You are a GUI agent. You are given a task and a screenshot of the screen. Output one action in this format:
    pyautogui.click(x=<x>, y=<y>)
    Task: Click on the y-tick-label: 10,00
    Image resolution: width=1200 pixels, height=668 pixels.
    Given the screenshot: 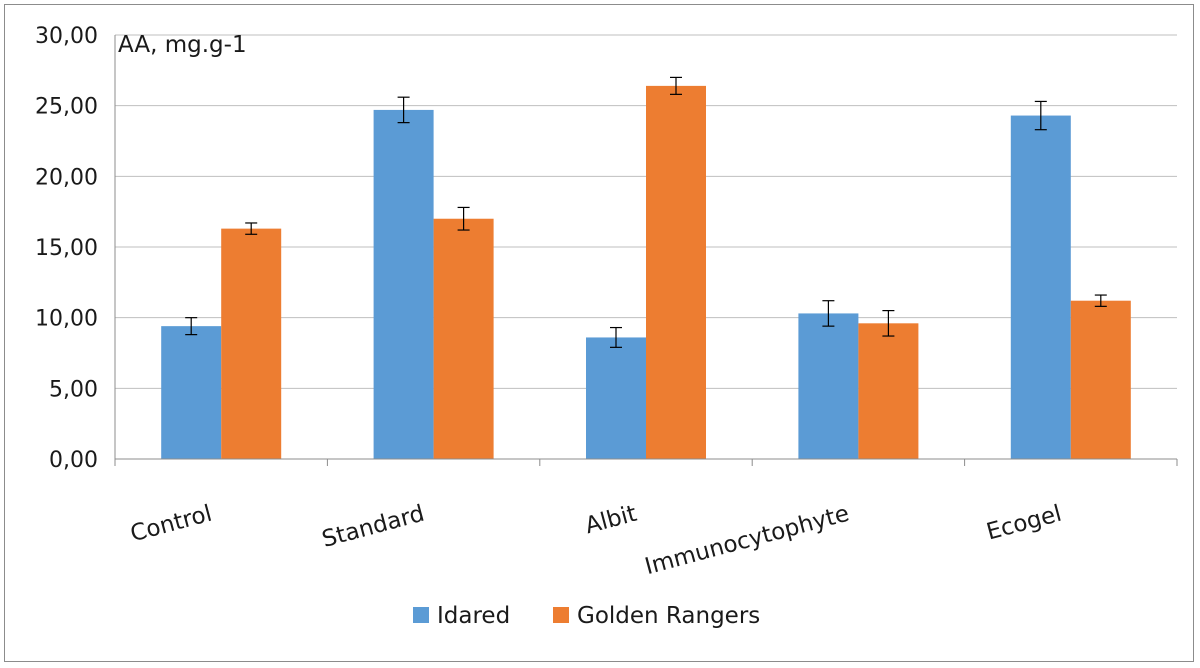 What is the action you would take?
    pyautogui.click(x=66, y=319)
    